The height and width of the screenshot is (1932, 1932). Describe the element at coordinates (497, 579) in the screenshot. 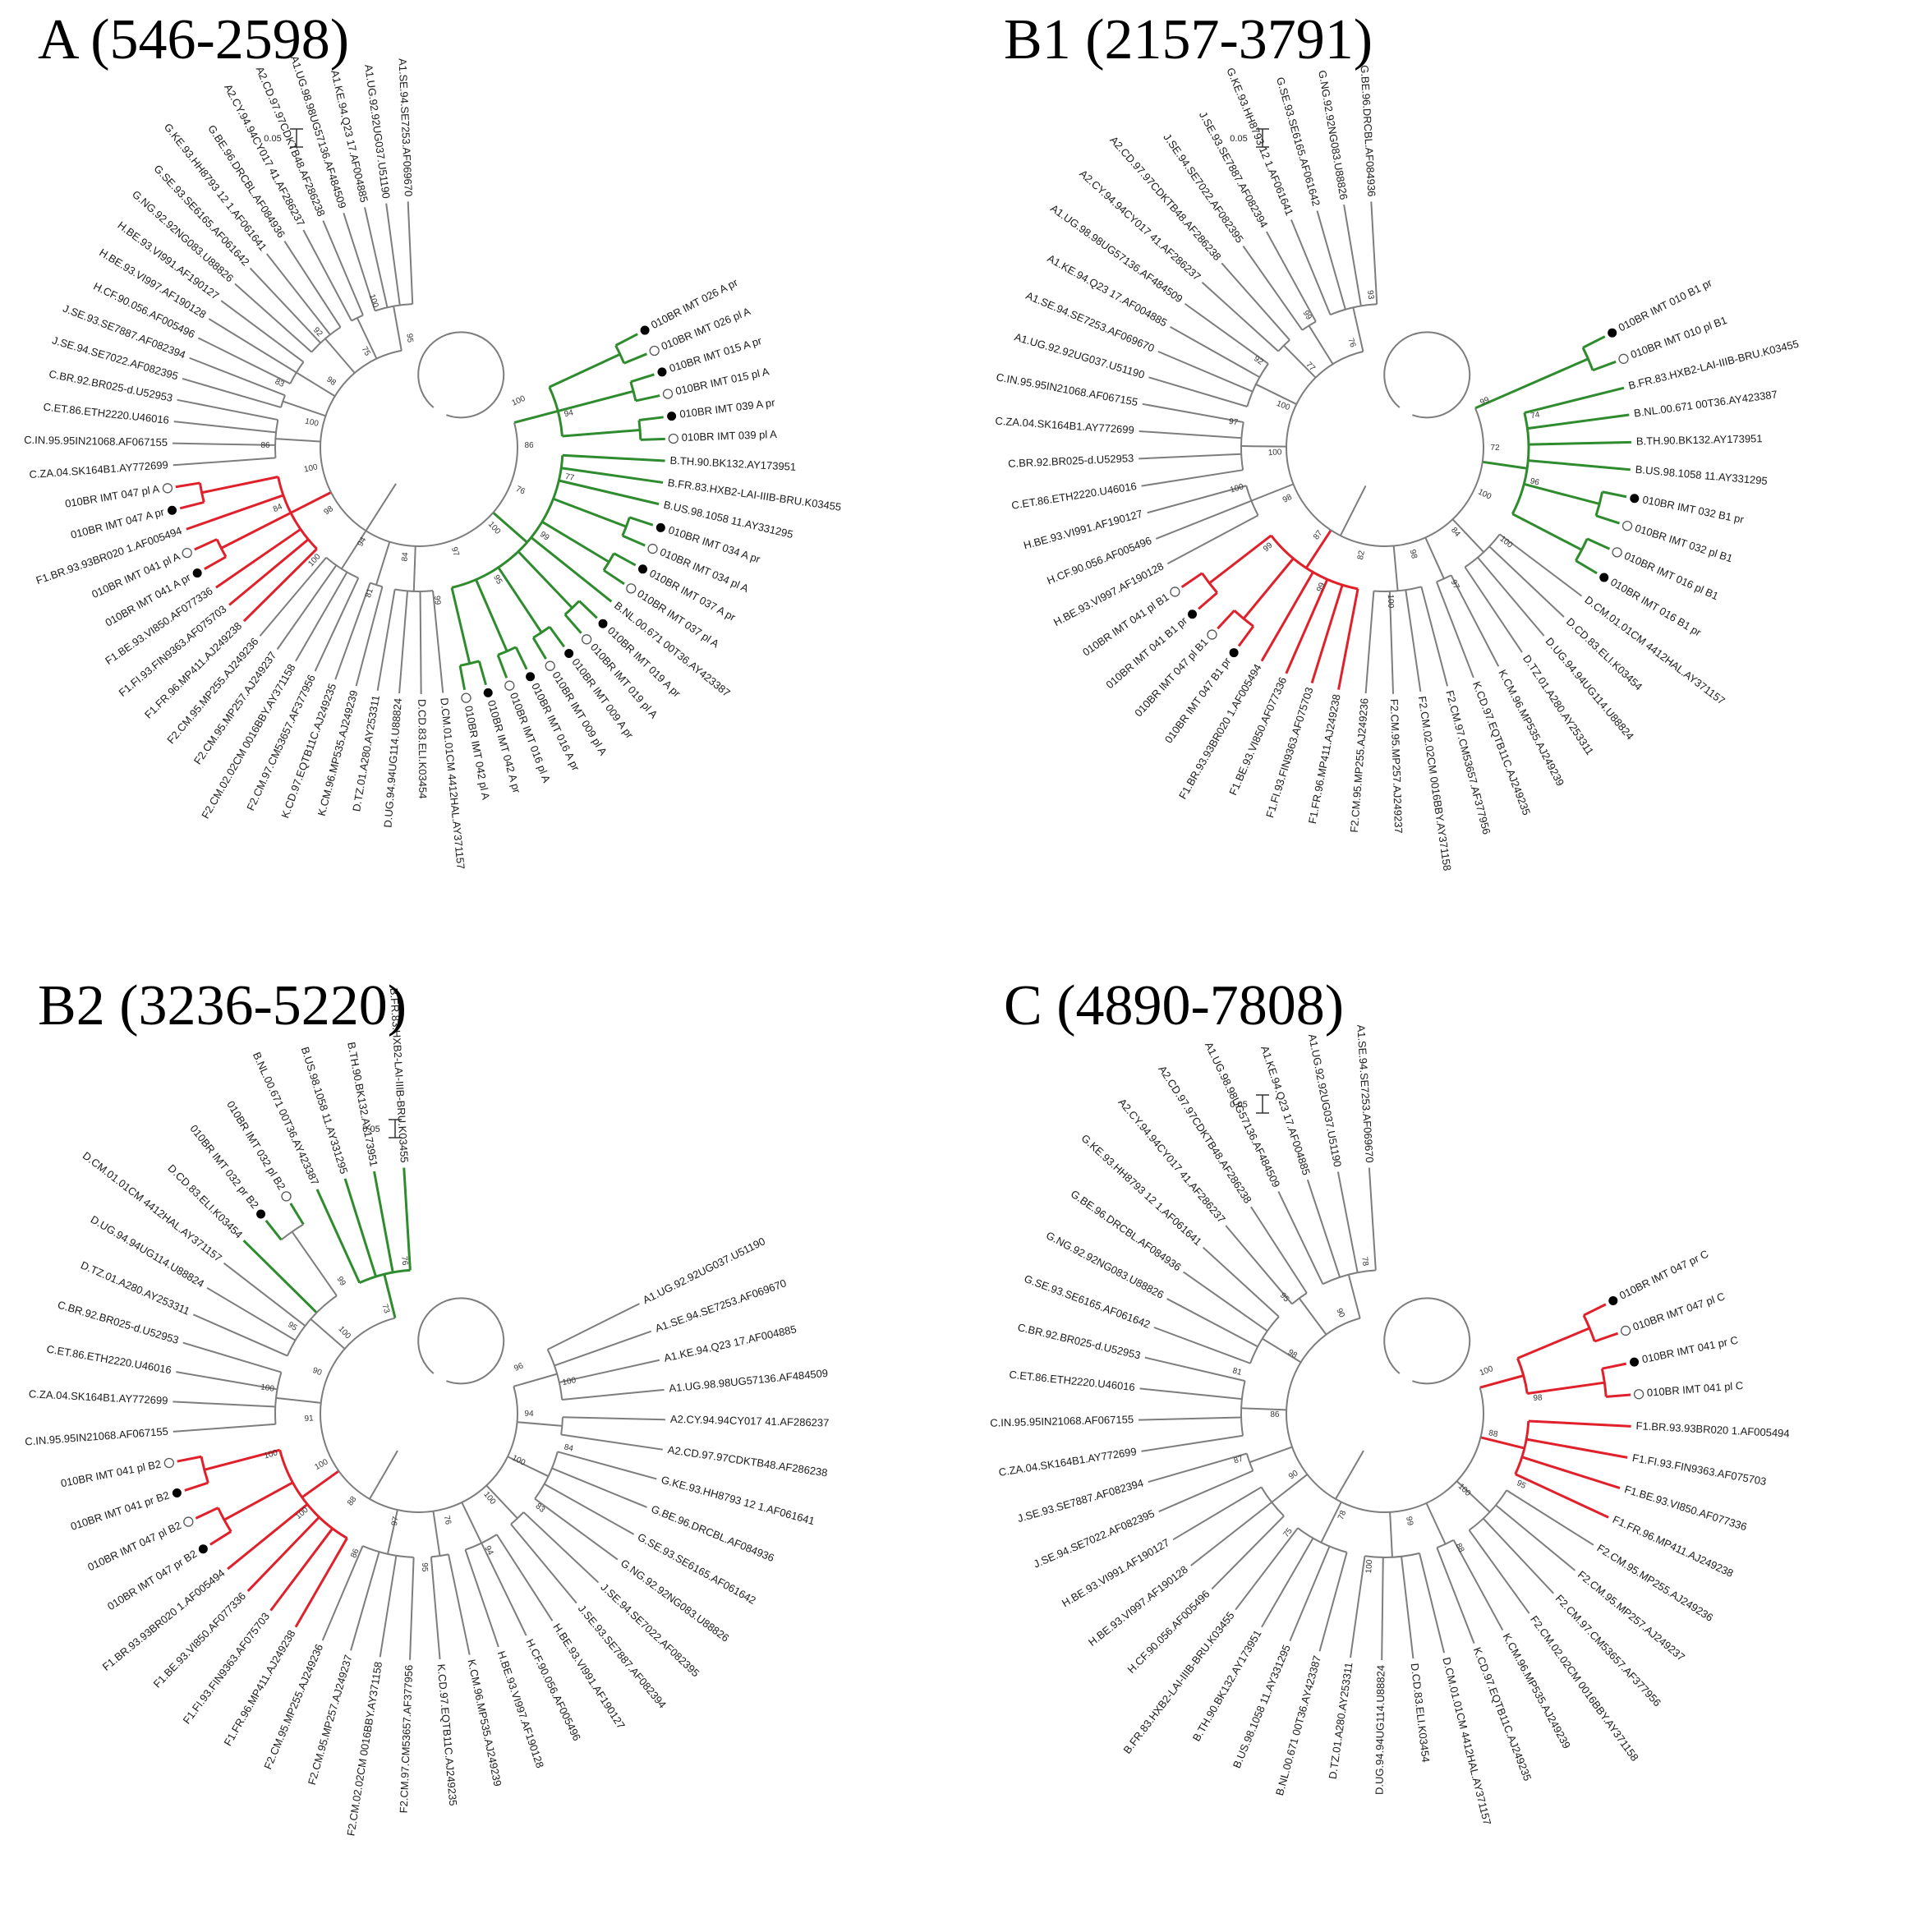

I see `bootstrap-value: 95` at that location.